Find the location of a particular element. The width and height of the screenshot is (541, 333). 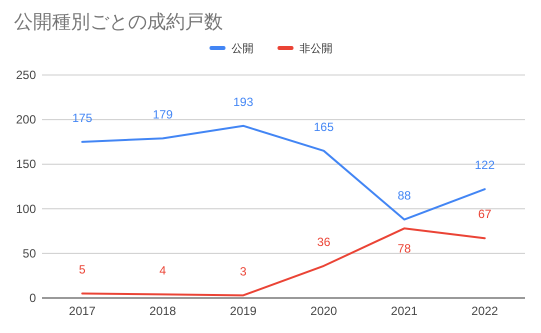

y-tick-label: 50 is located at coordinates (29, 253).